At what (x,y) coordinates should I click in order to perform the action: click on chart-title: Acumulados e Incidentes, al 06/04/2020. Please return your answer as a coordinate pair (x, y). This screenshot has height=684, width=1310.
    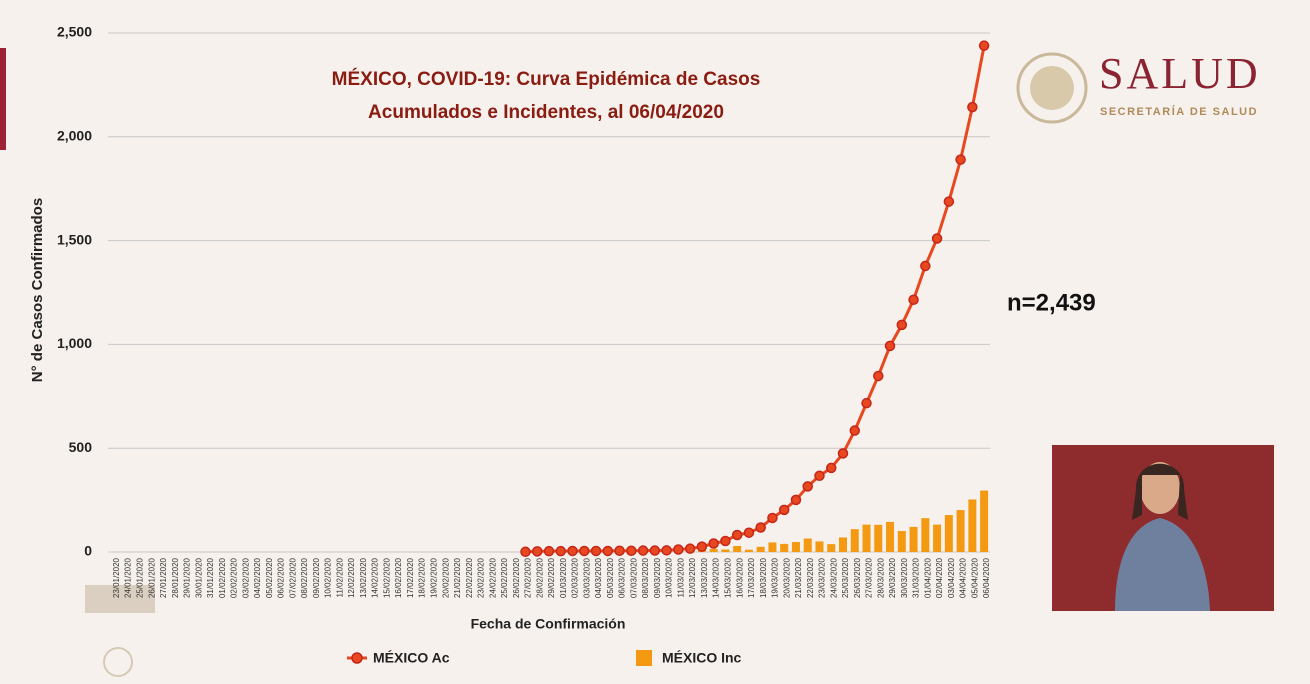
    Looking at the image, I should click on (546, 112).